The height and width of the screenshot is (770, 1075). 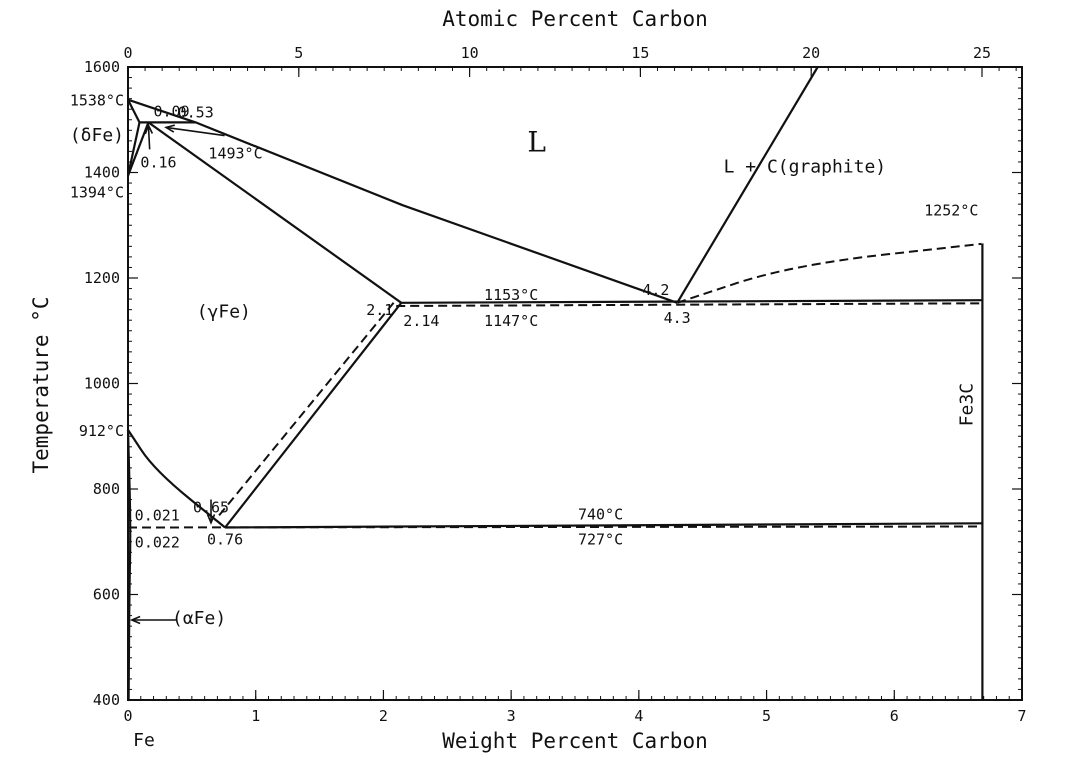 What do you see at coordinates (135, 620) in the screenshot?
I see `arrow-alpha-fe-head` at bounding box center [135, 620].